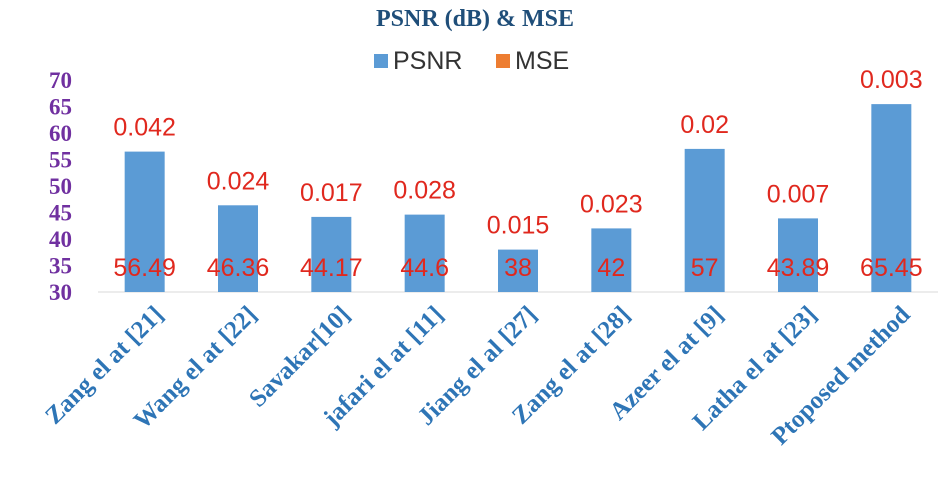 The height and width of the screenshot is (496, 950). What do you see at coordinates (518, 226) in the screenshot?
I see `mse-value-label: 0.015` at bounding box center [518, 226].